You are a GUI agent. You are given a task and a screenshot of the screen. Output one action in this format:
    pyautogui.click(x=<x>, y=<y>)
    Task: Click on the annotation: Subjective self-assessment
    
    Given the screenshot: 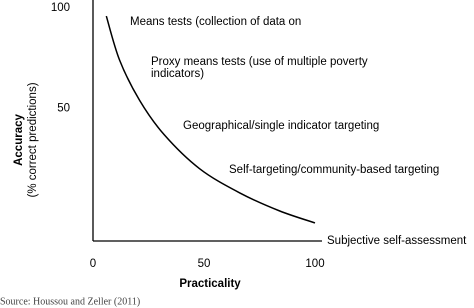 What is the action you would take?
    pyautogui.click(x=397, y=241)
    